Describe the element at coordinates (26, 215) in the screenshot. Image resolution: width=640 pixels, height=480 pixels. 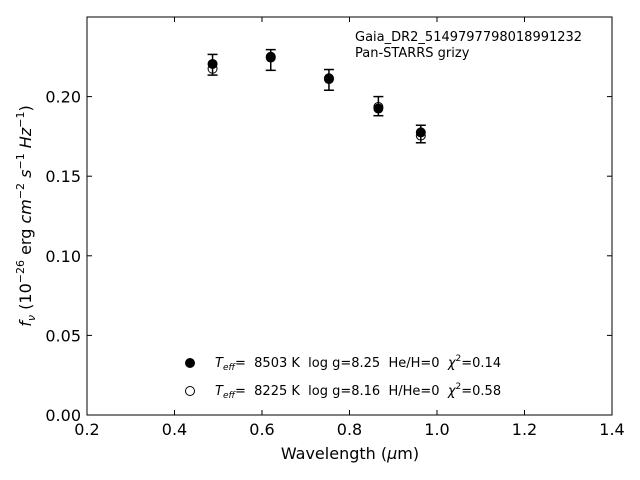
I see `y-axis-label: fν (10−26 erg cm−2 s−1 Hz−1)` at that location.